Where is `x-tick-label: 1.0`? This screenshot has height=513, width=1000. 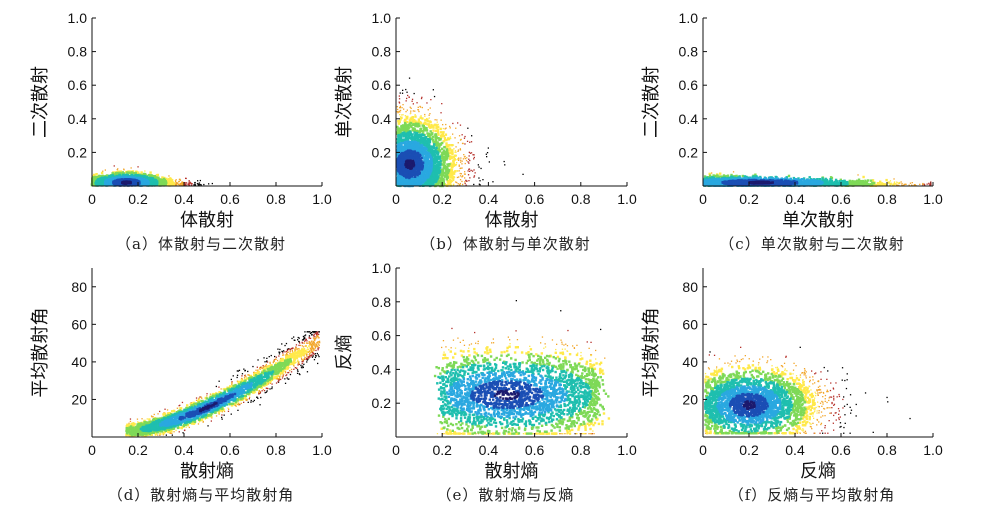 x-tick-label: 1.0 is located at coordinates (322, 199).